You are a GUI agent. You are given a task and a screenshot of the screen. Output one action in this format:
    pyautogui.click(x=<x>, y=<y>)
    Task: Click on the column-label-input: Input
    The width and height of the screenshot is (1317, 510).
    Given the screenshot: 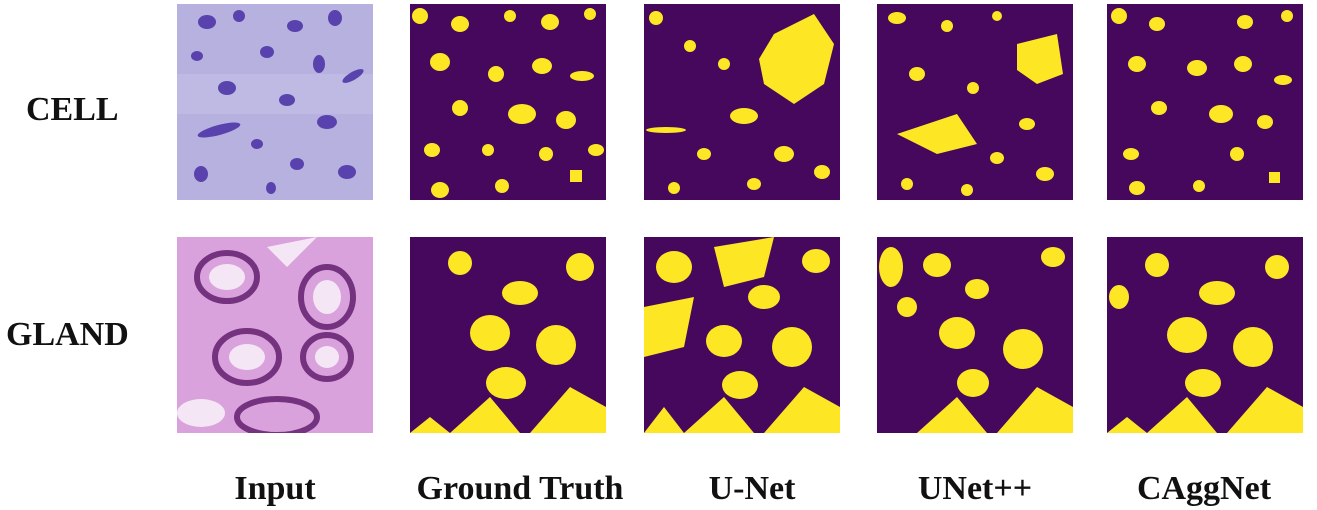 What is the action you would take?
    pyautogui.click(x=275, y=488)
    